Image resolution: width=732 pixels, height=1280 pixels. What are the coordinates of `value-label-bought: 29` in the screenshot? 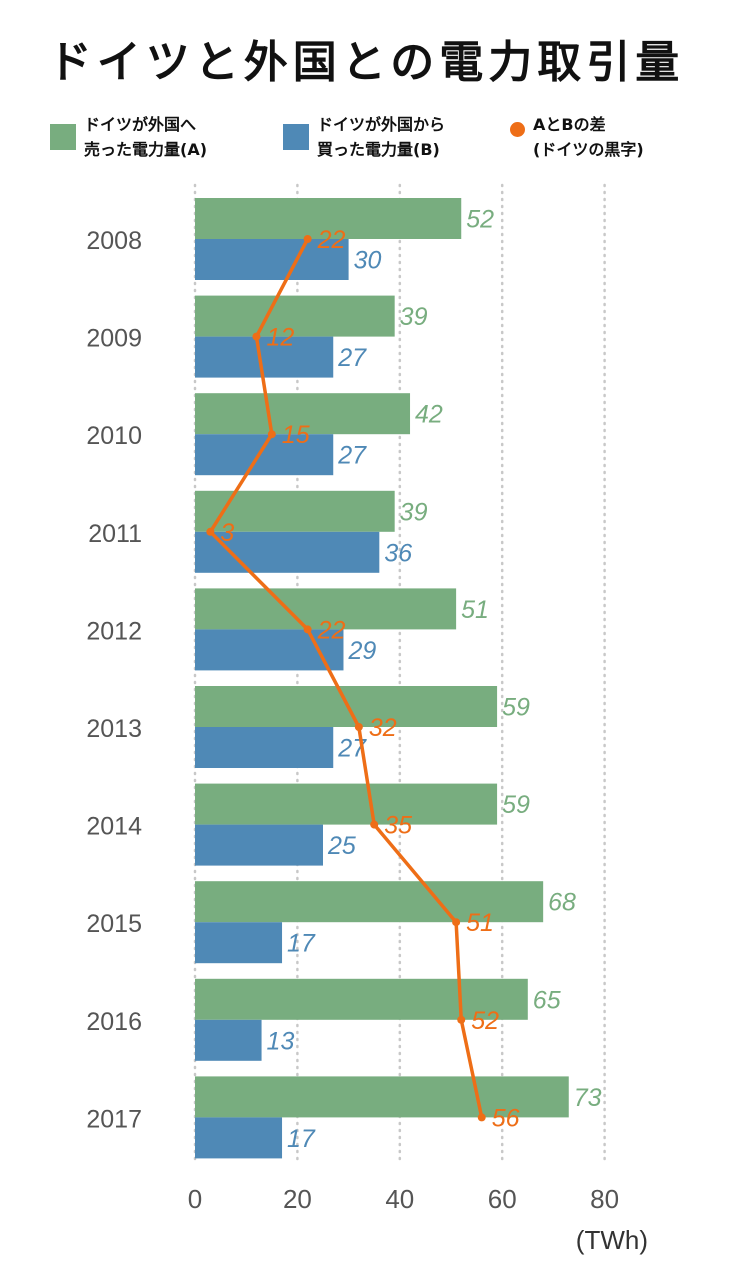 It's located at (361, 651).